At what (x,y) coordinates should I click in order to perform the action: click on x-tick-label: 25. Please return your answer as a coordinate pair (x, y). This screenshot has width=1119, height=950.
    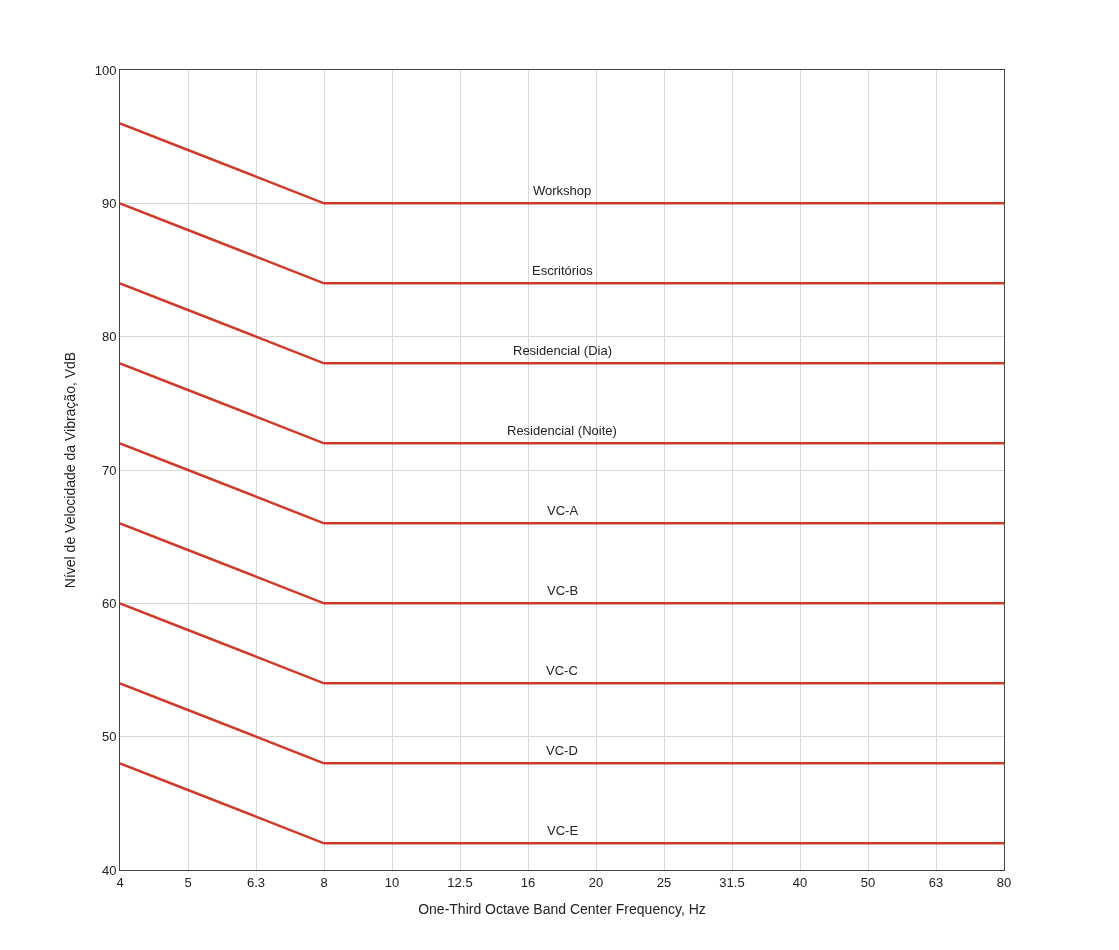
    Looking at the image, I should click on (664, 882).